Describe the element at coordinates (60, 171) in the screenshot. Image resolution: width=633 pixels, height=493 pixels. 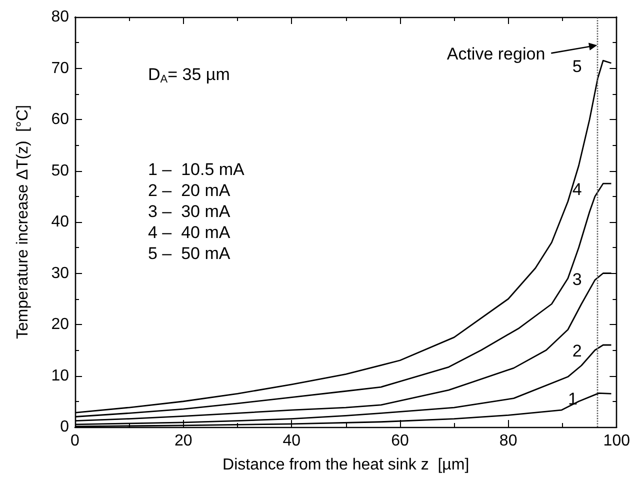
I see `y-tick-label: 50` at that location.